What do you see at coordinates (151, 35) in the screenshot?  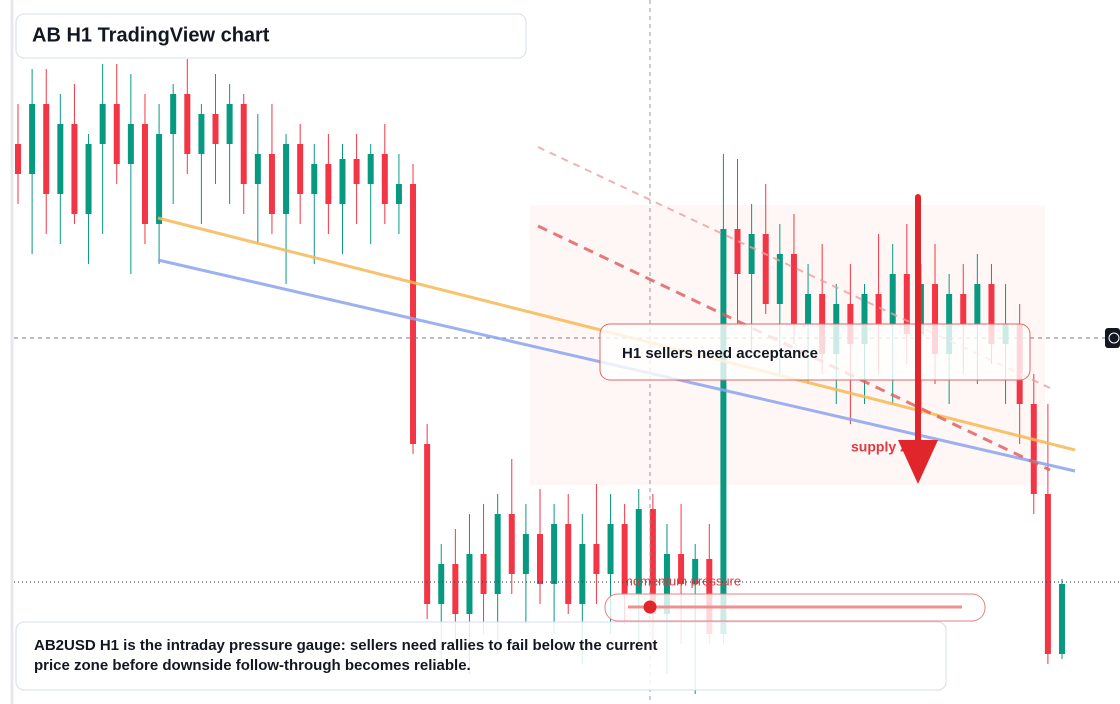 I see `title: AB H1 TradingView chart` at bounding box center [151, 35].